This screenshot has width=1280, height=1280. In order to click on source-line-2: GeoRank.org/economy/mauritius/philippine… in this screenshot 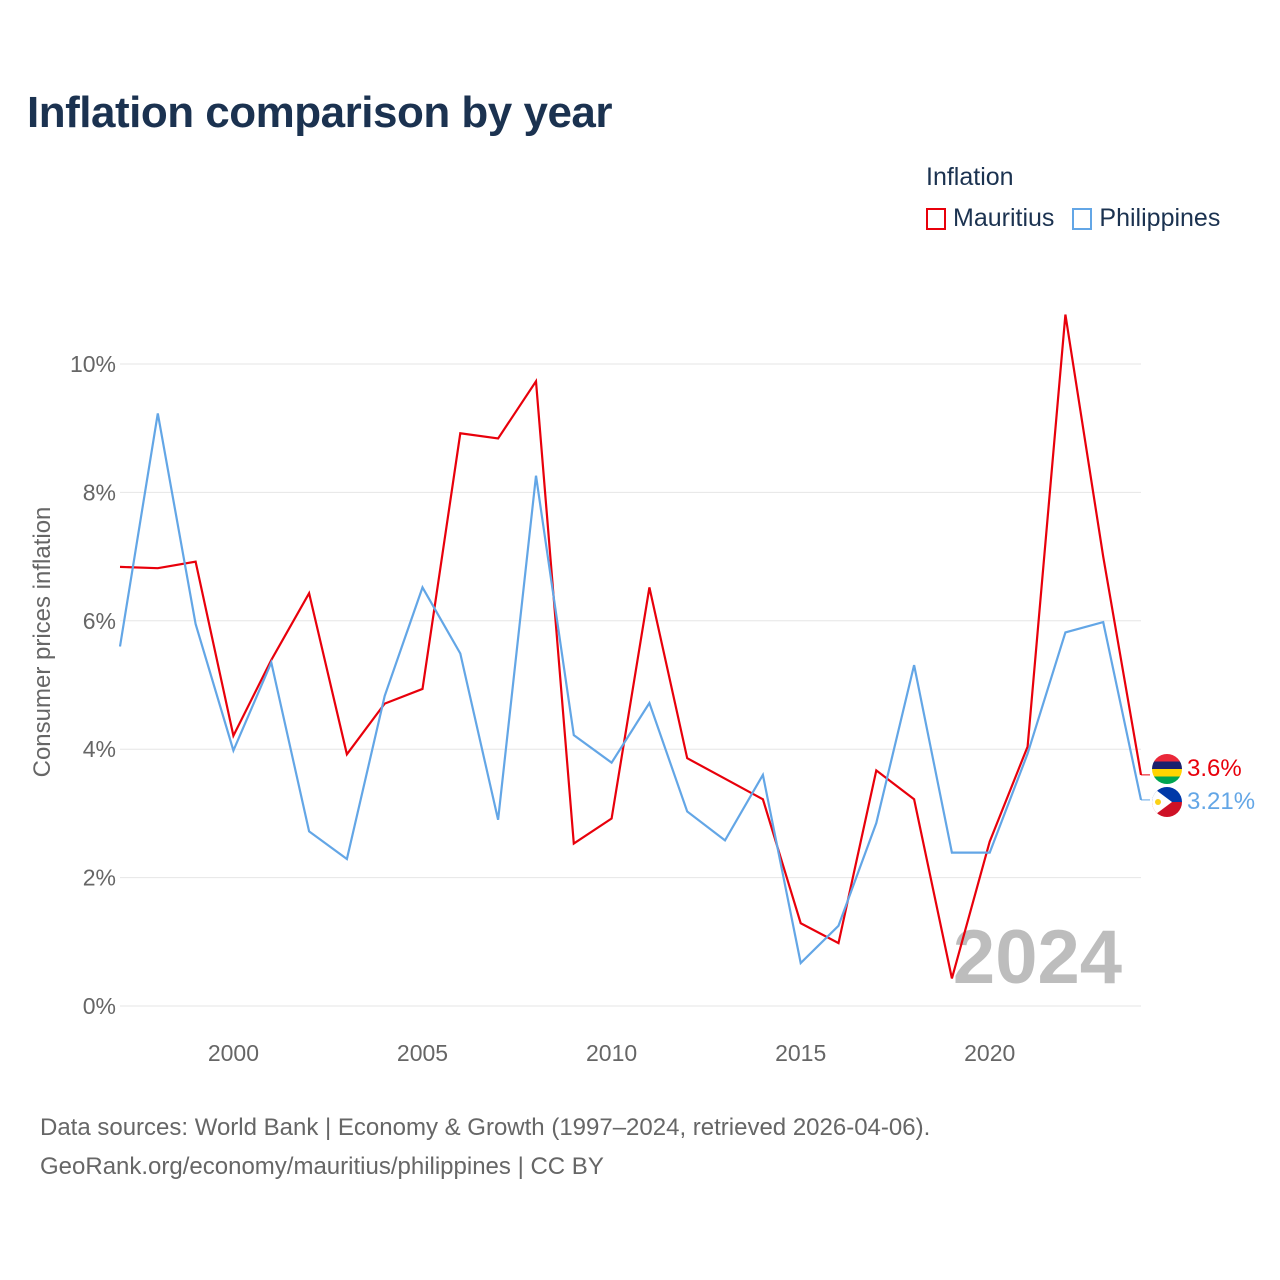, I will do `click(322, 1166)`.